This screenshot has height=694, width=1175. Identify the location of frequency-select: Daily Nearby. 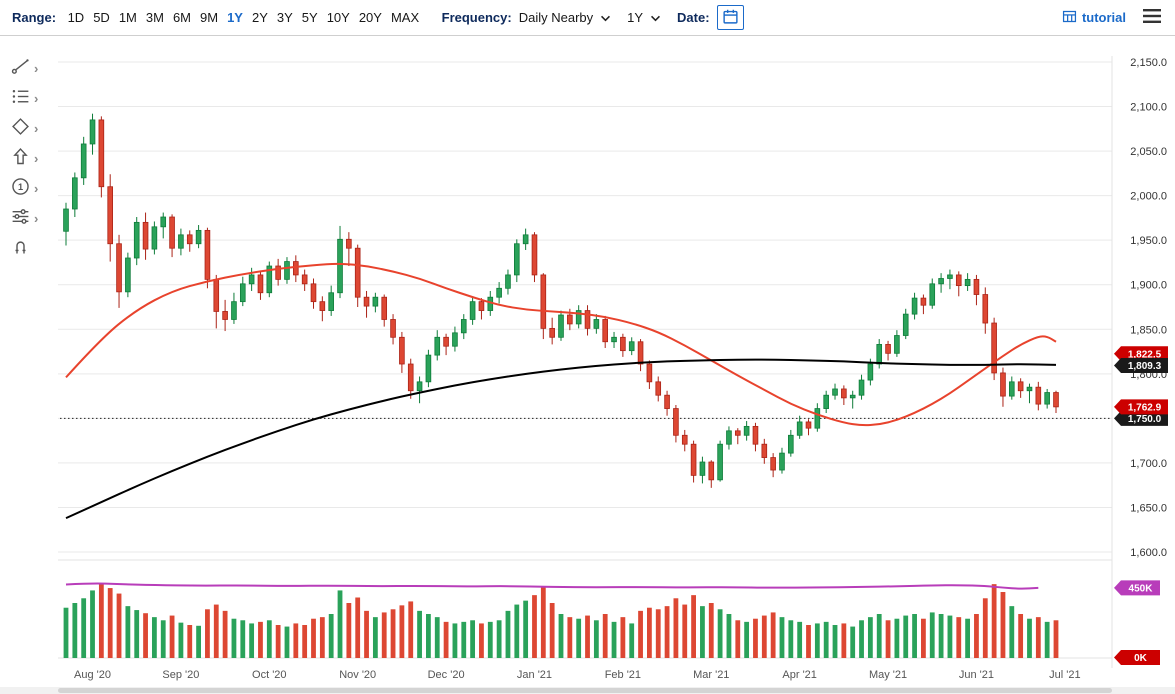
(565, 17).